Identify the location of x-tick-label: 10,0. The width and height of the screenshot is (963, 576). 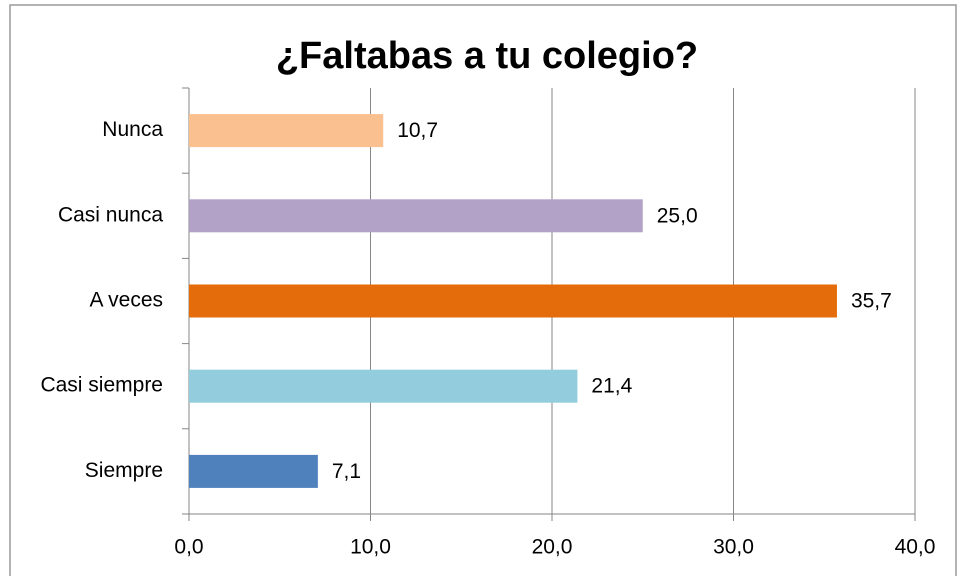
(370, 547).